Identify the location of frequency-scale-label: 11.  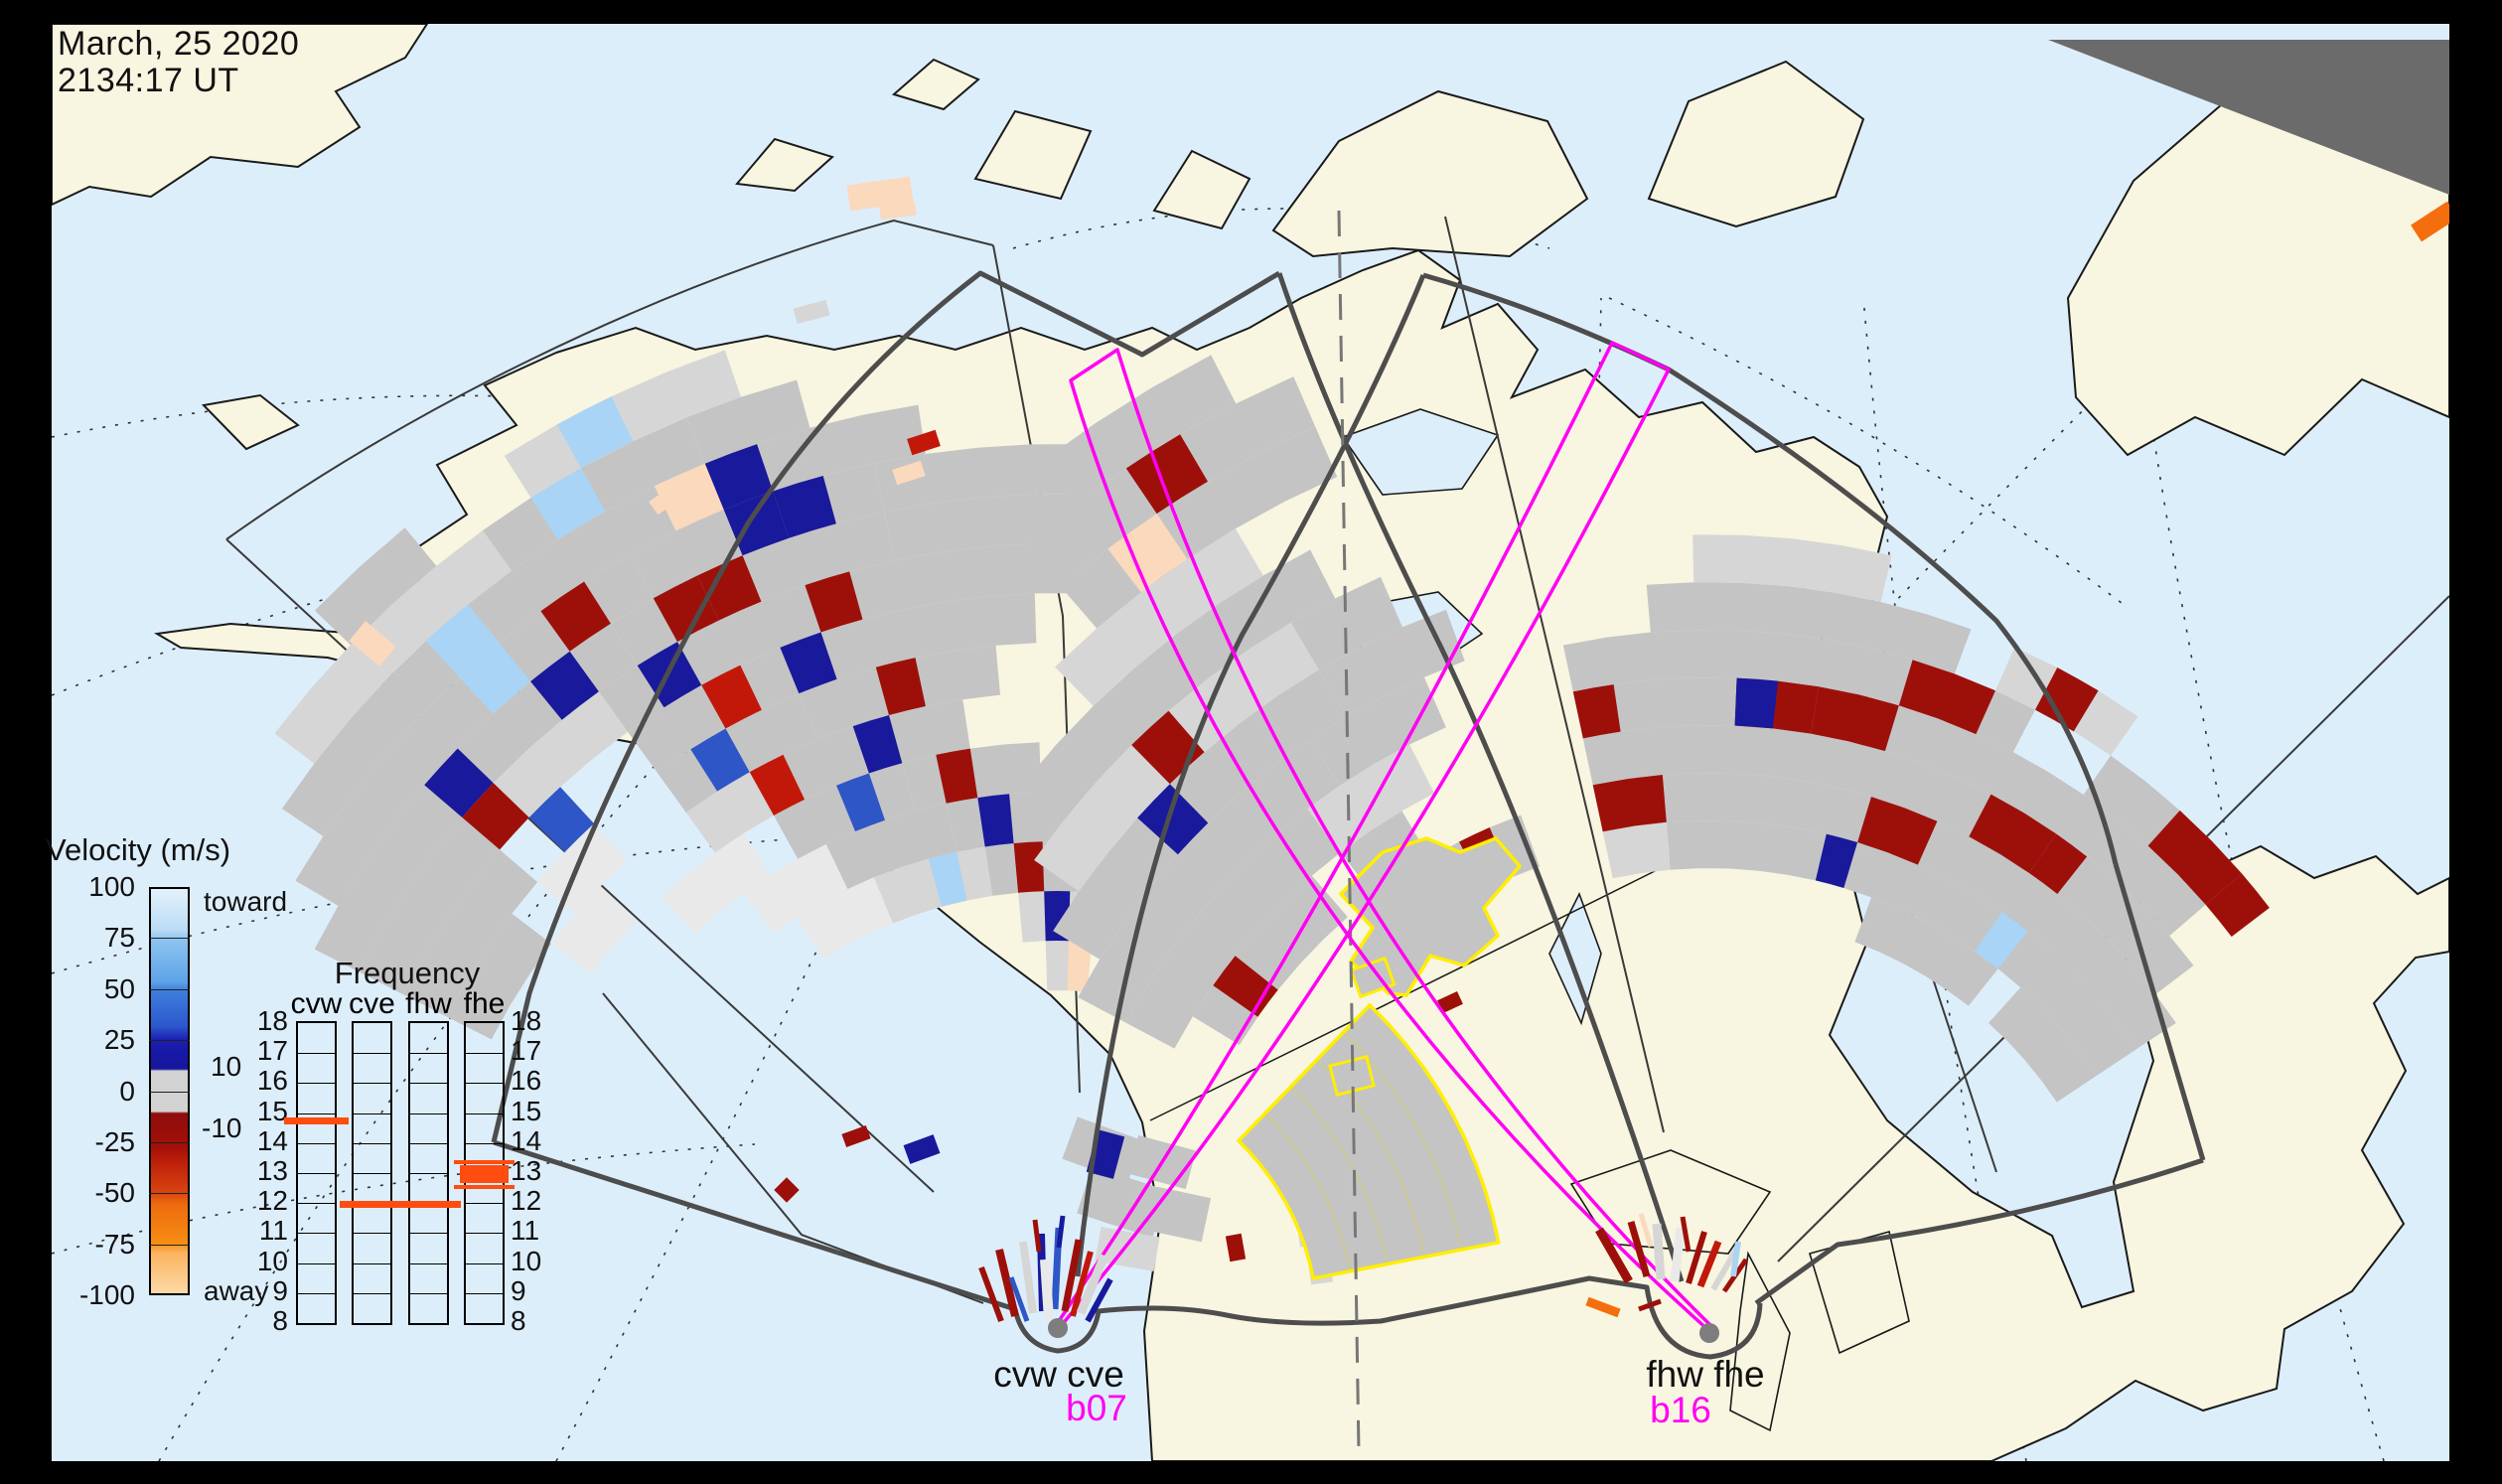
(273, 1231).